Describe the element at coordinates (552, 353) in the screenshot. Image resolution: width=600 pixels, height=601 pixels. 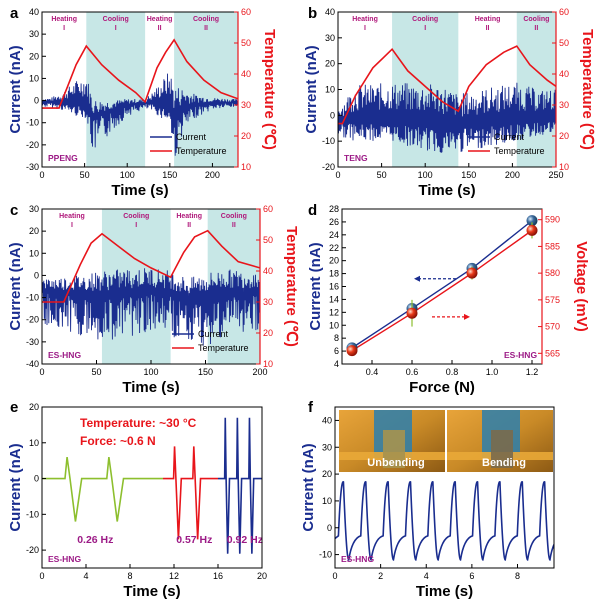
I see `y2-tick-label: 565` at that location.